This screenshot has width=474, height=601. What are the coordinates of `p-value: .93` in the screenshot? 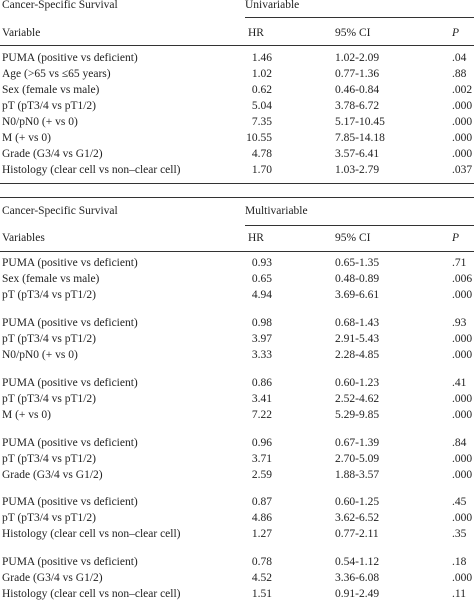 It's located at (459, 323).